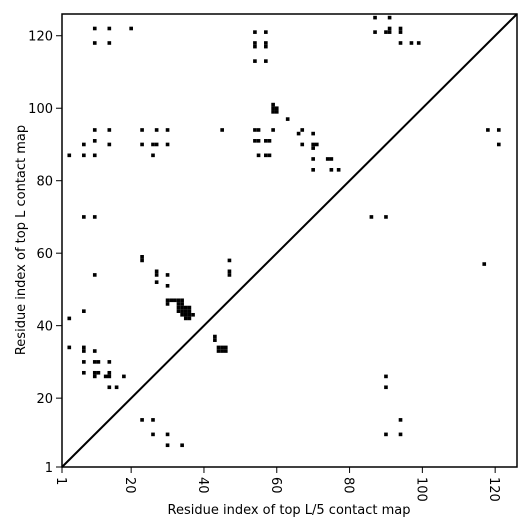 This screenshot has width=531, height=531. Describe the element at coordinates (60, 481) in the screenshot. I see `x-tick-label: 1` at that location.